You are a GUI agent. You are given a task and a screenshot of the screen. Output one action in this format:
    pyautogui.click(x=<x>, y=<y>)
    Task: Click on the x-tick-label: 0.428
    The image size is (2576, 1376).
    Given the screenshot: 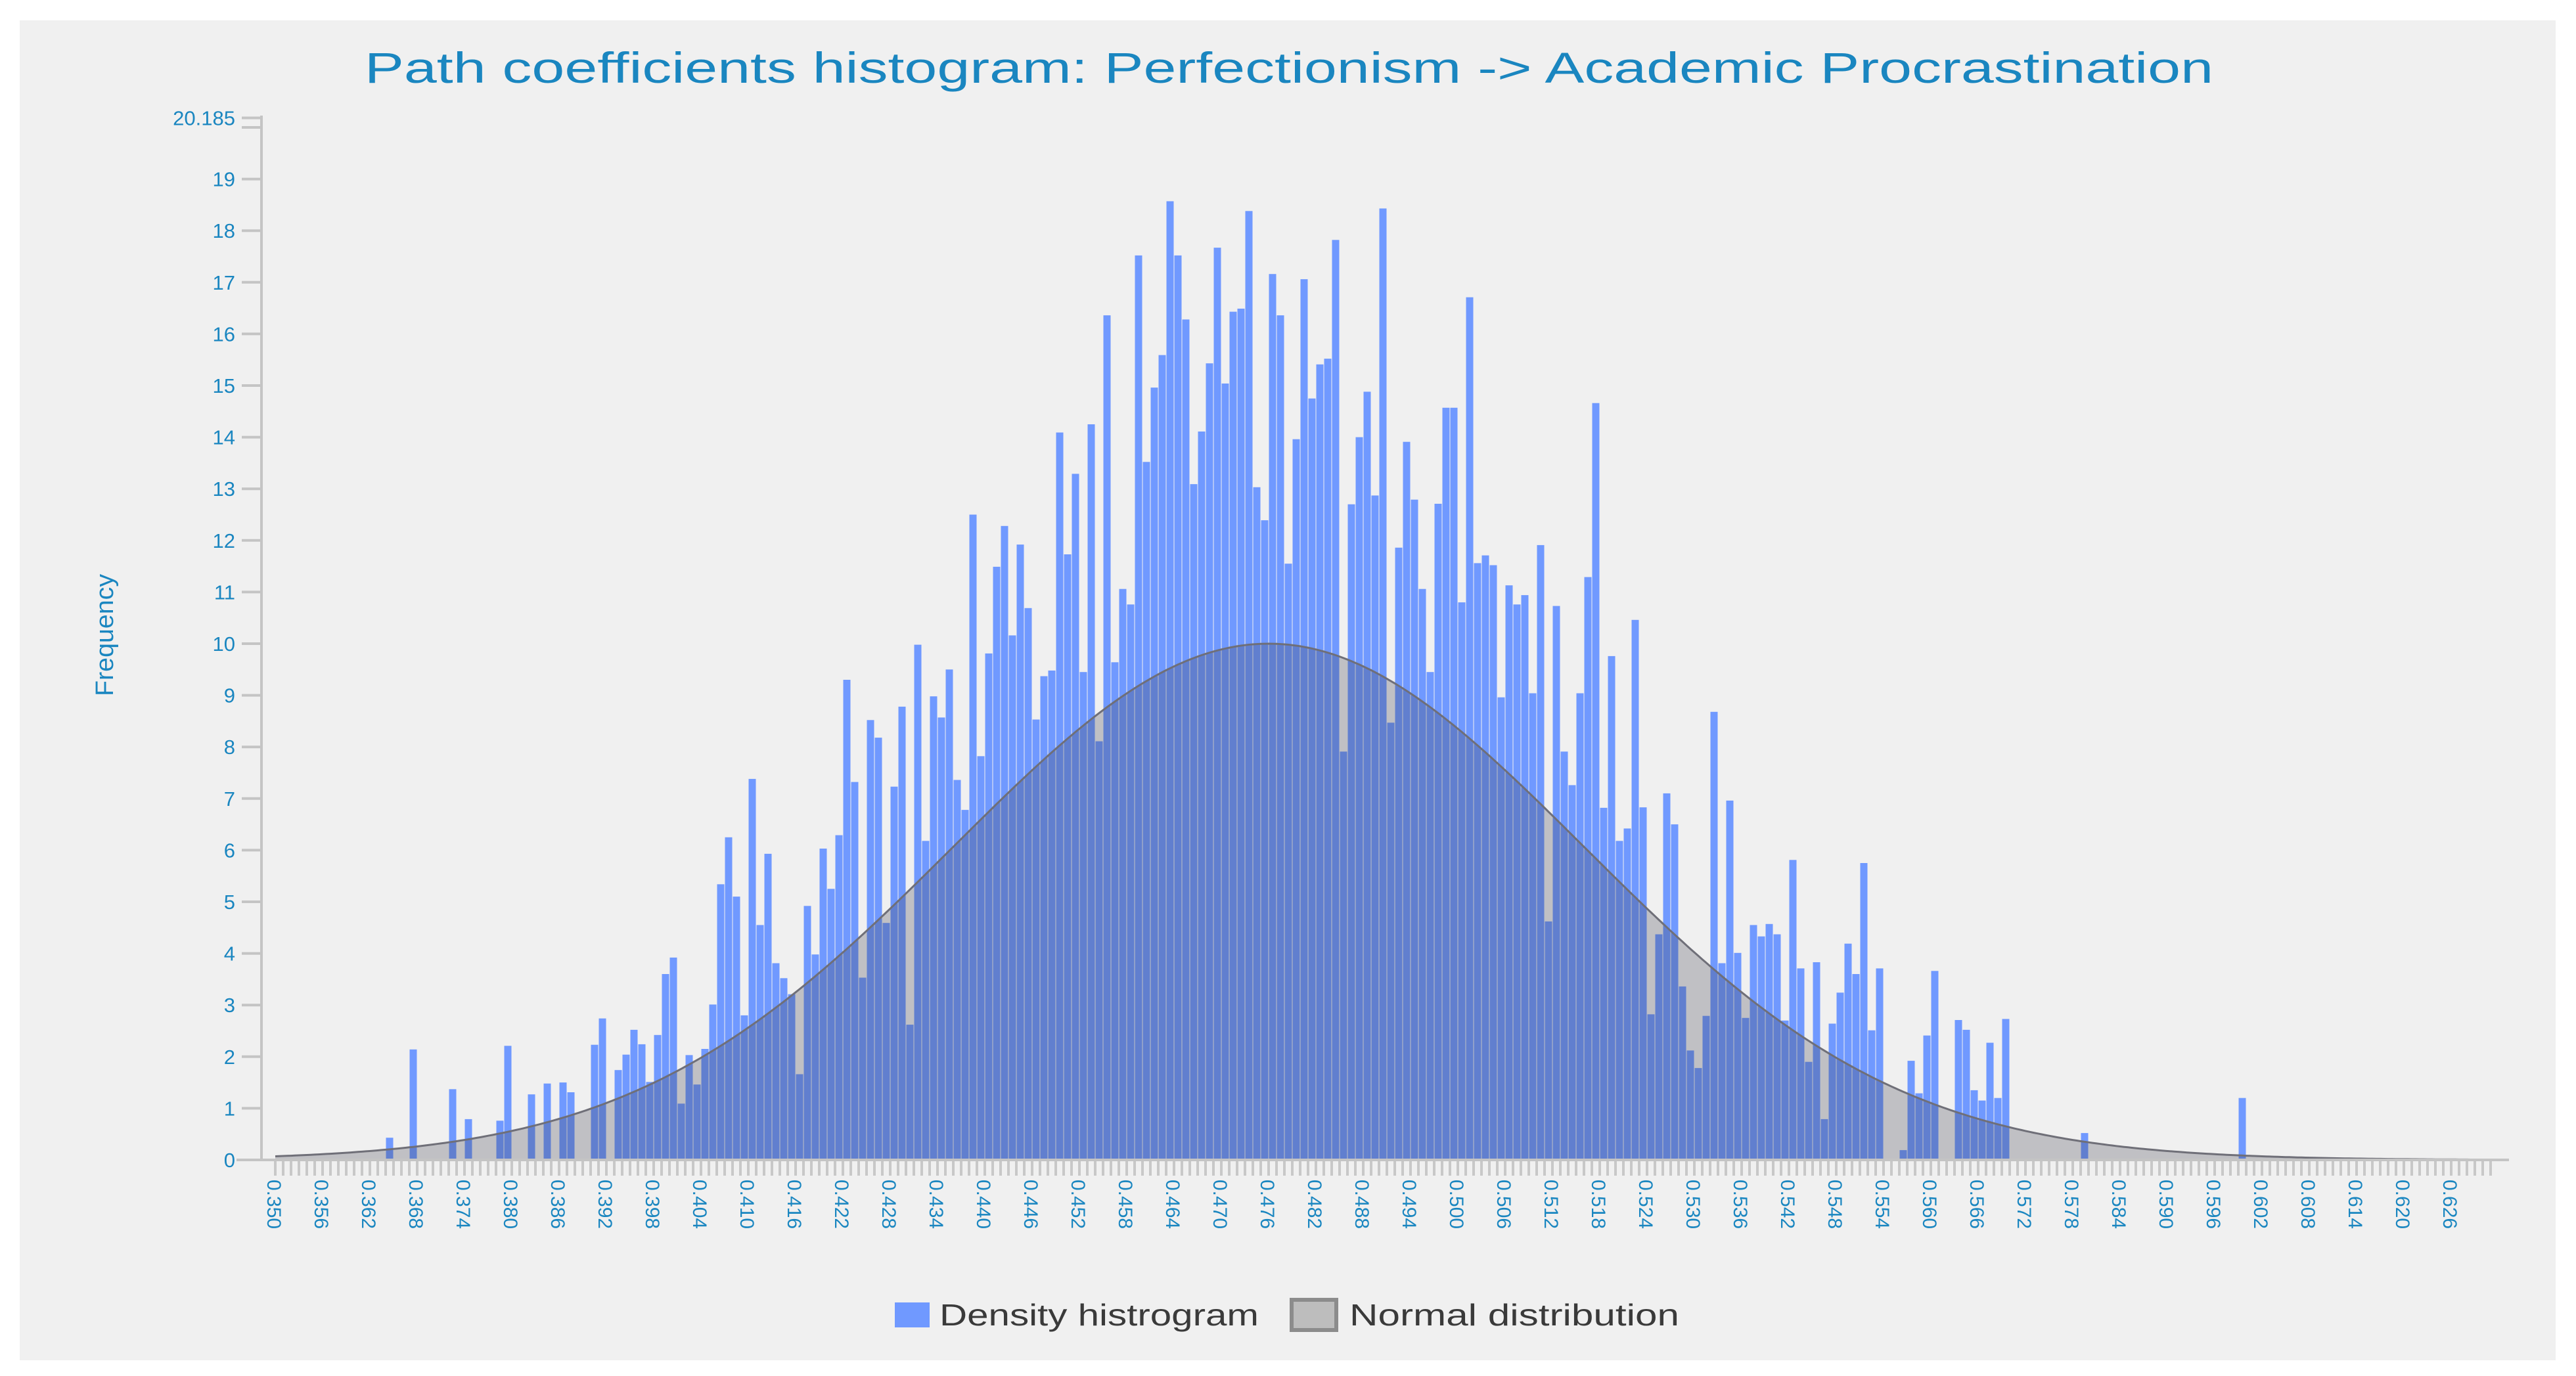 What is the action you would take?
    pyautogui.click(x=888, y=1204)
    